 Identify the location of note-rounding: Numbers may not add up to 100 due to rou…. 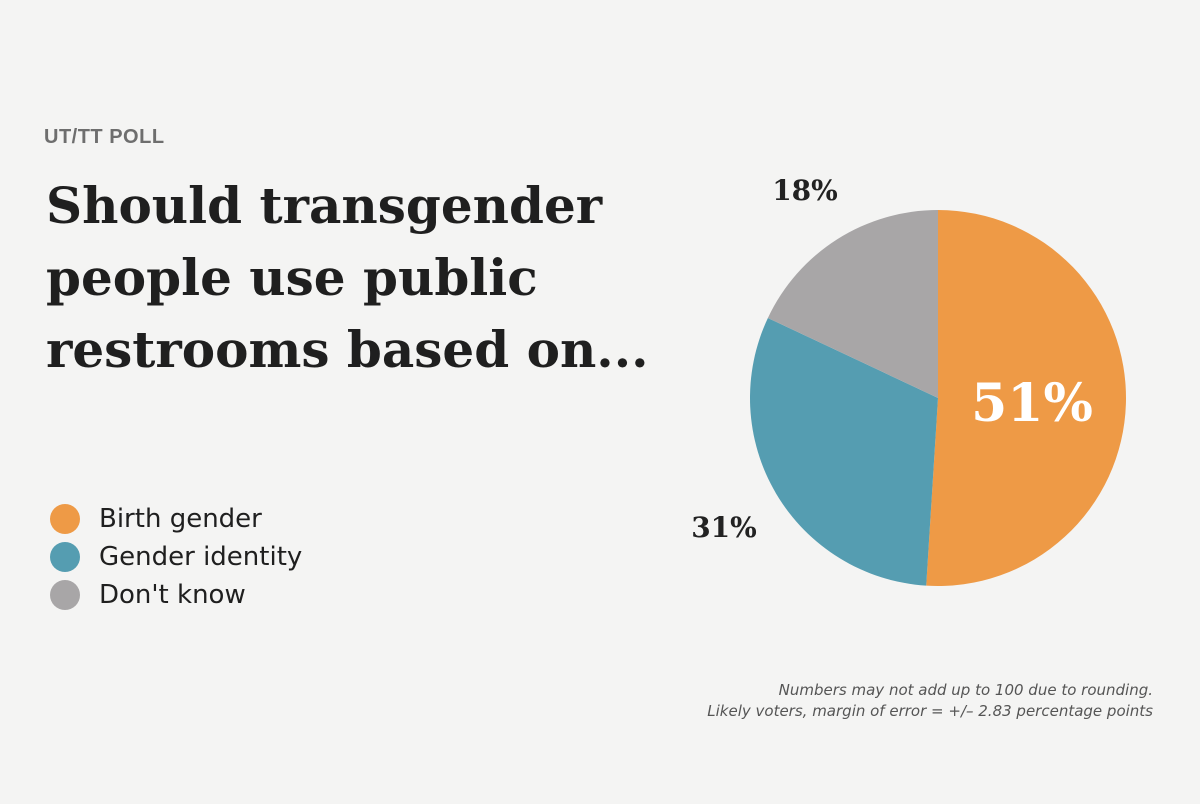
(965, 690).